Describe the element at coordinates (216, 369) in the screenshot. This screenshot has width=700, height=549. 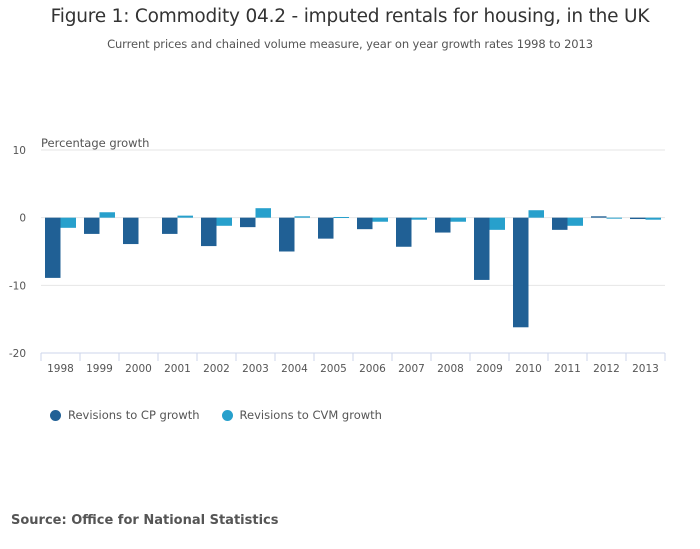
I see `x-tick-label: 2002` at that location.